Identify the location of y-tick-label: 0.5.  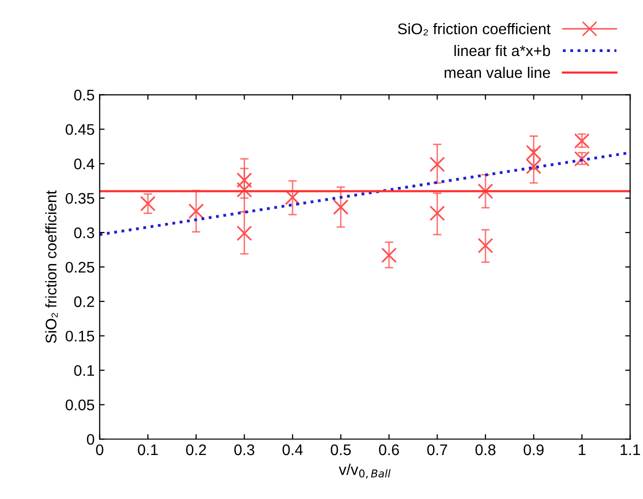
(84, 95).